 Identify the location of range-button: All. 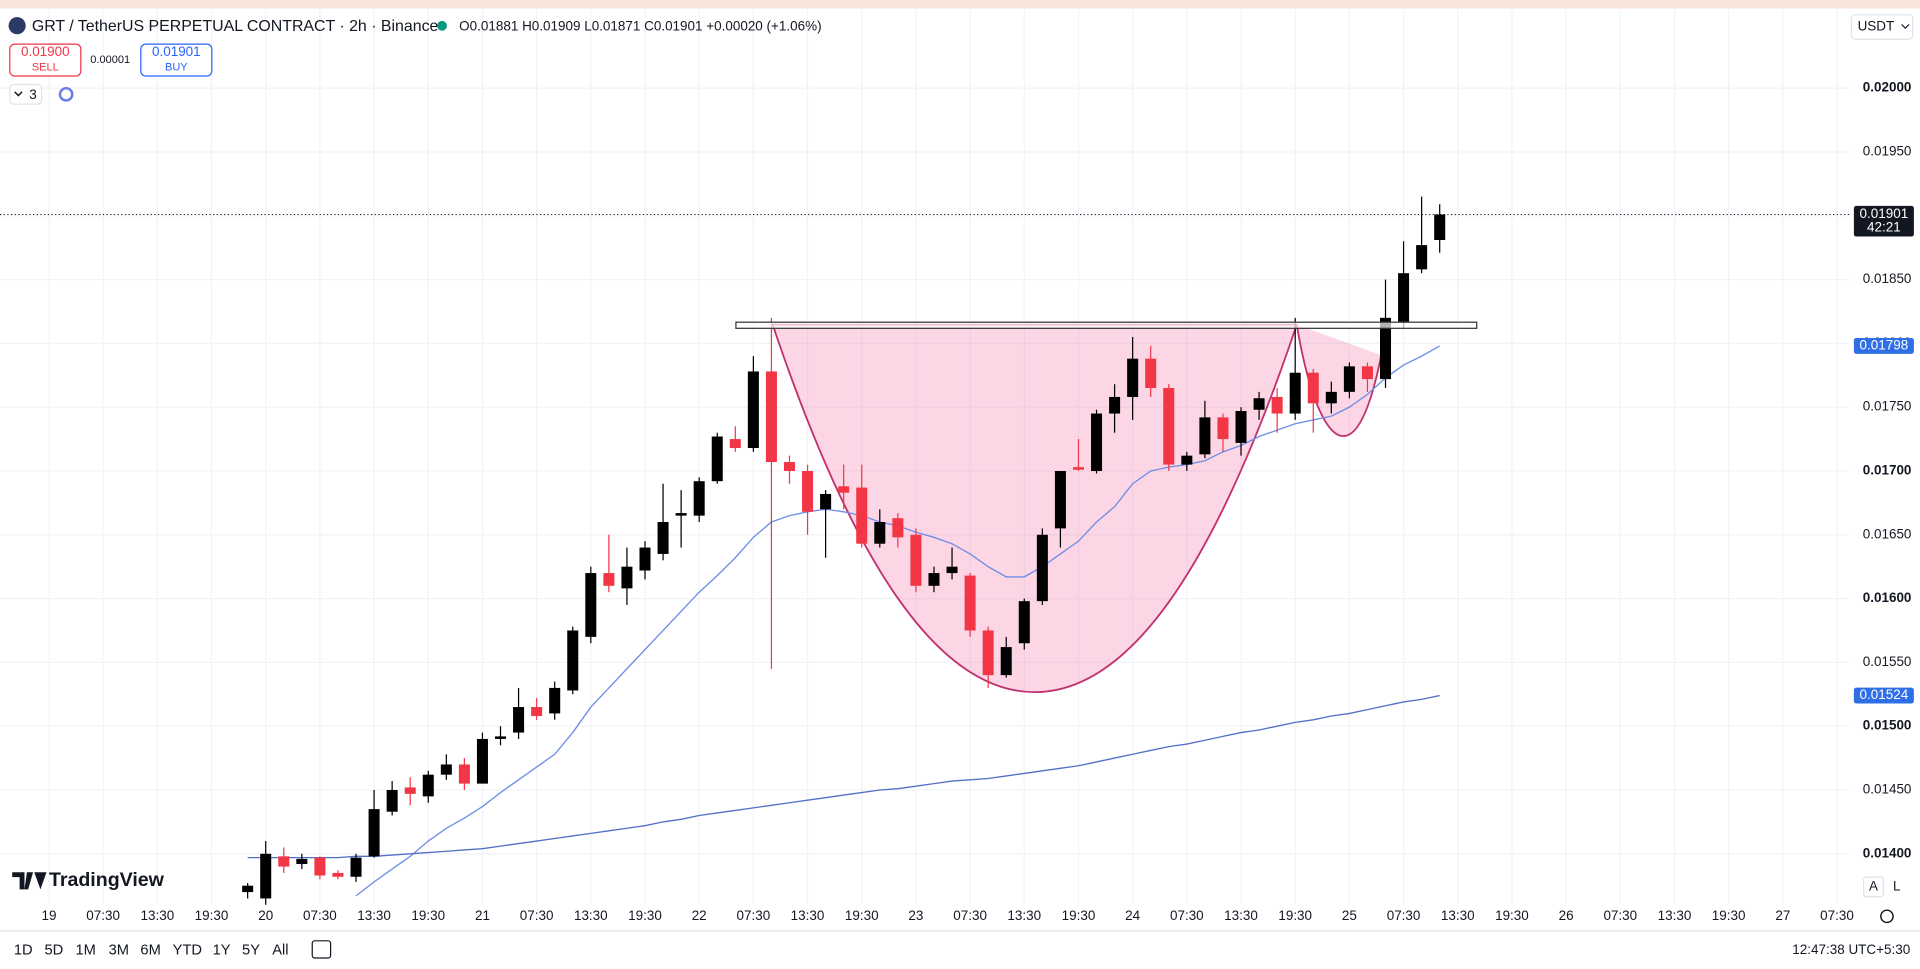
(280, 950).